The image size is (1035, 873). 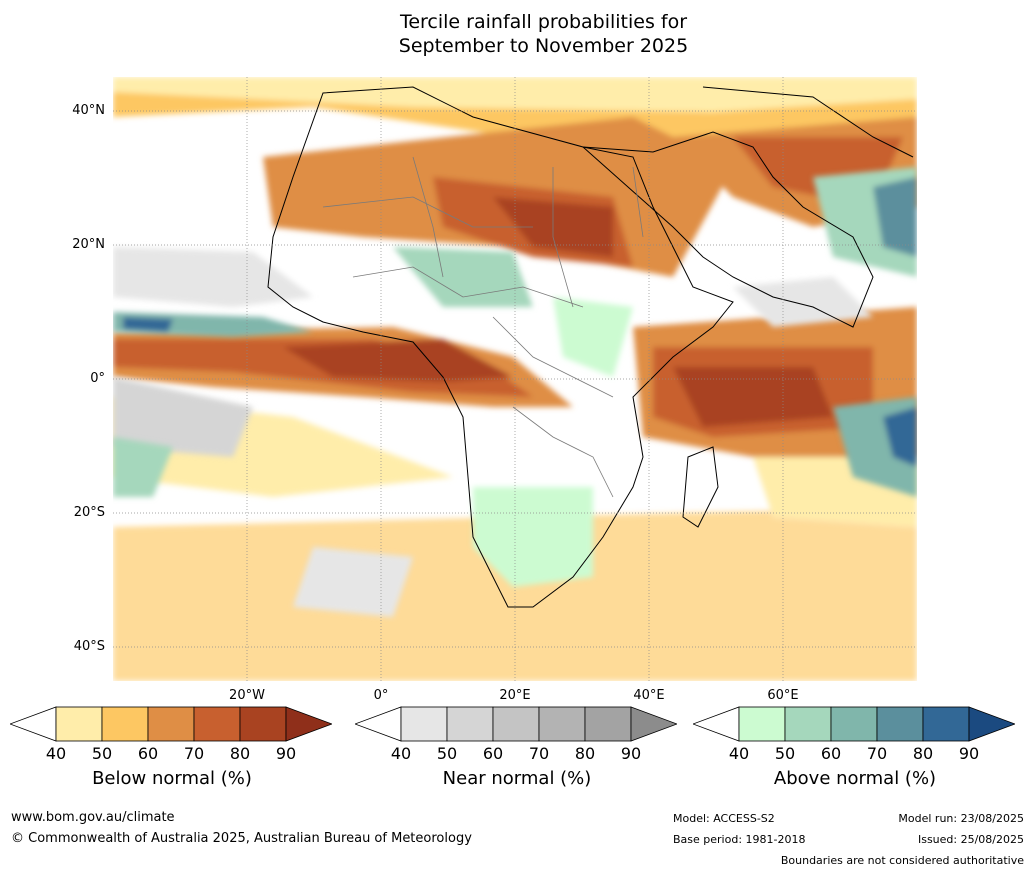 What do you see at coordinates (148, 753) in the screenshot?
I see `below-colorbar-tick: 60` at bounding box center [148, 753].